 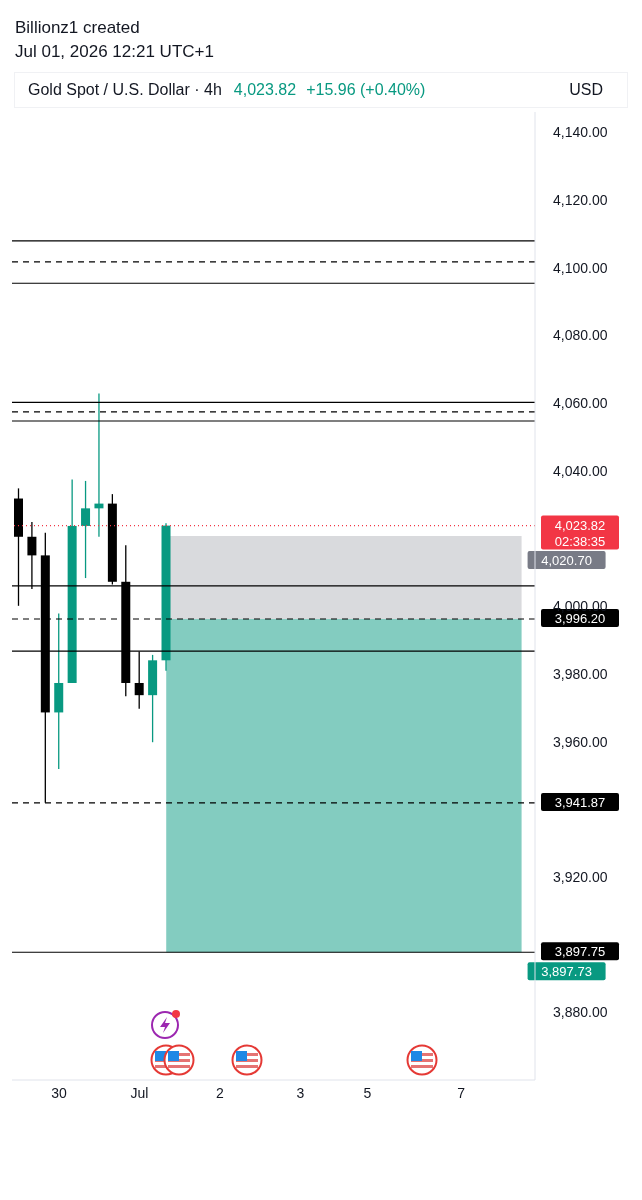 I want to click on candlestick, so click(x=86, y=529).